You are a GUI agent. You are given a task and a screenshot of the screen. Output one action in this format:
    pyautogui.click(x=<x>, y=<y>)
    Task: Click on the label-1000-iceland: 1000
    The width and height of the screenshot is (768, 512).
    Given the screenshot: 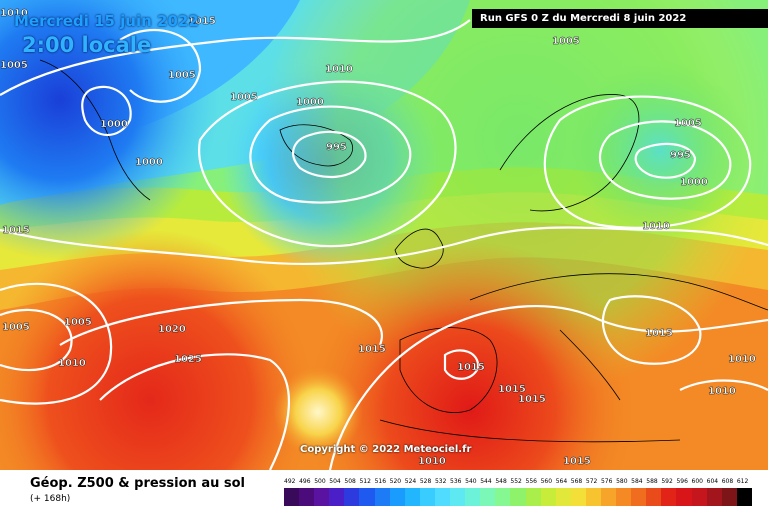 What is the action you would take?
    pyautogui.click(x=310, y=102)
    